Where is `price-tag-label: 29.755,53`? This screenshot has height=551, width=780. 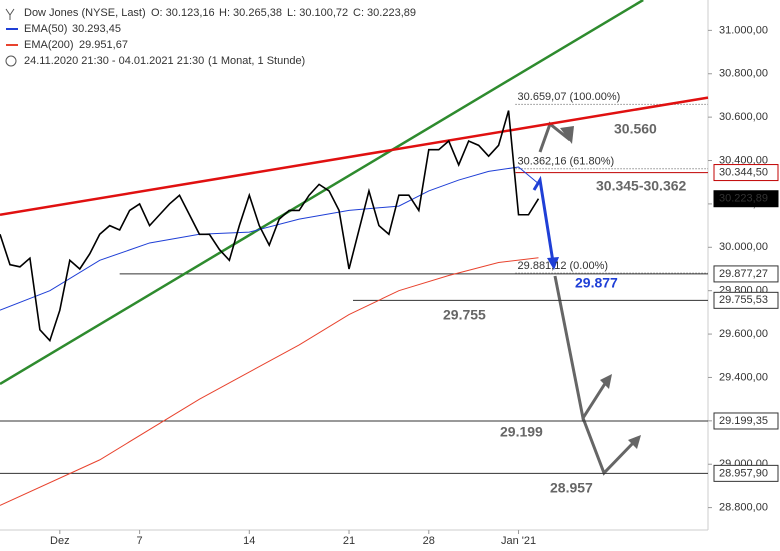 price-tag-label: 29.755,53 is located at coordinates (743, 300).